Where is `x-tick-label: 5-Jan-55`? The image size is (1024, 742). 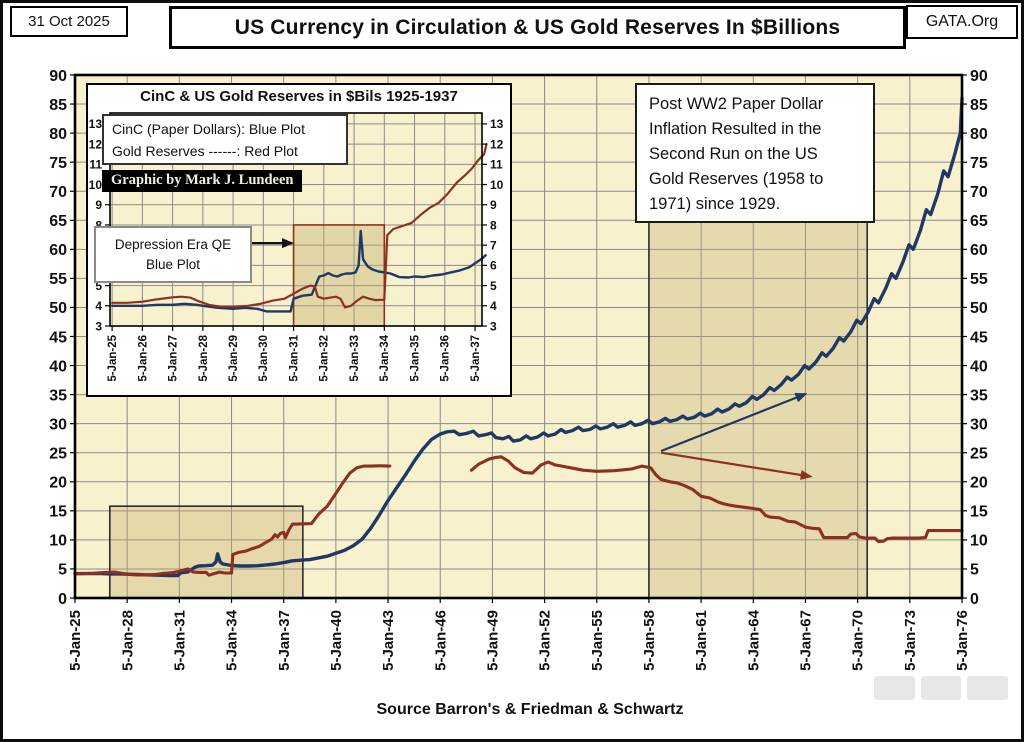
x-tick-label: 5-Jan-55 is located at coordinates (597, 640).